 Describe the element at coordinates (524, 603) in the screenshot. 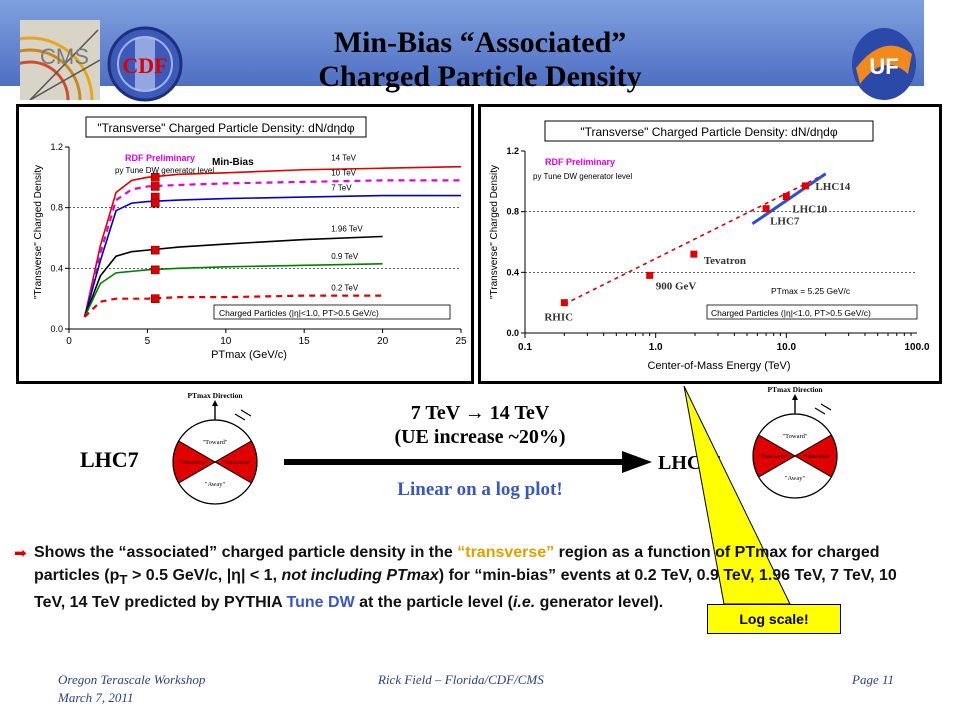

I see `bullet-ie: i.e.` at that location.